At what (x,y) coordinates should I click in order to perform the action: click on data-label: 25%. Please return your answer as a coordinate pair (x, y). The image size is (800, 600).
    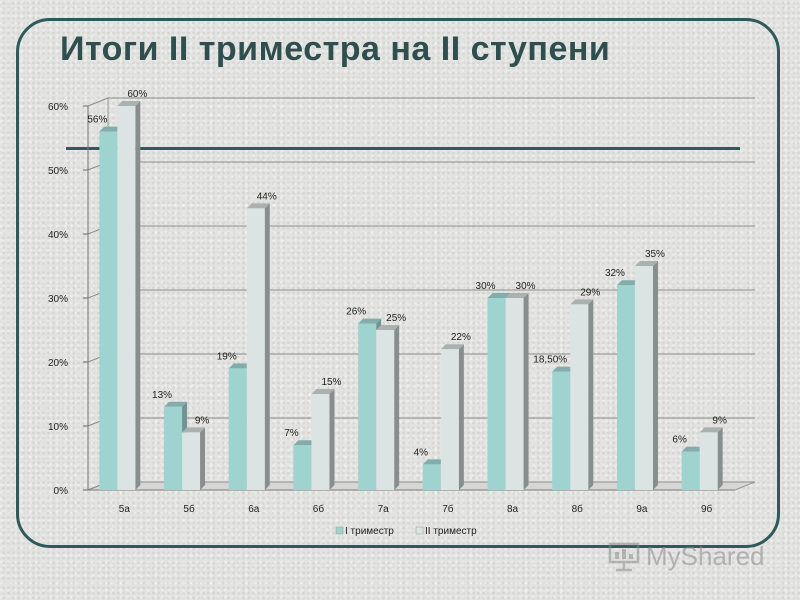
    Looking at the image, I should click on (396, 318).